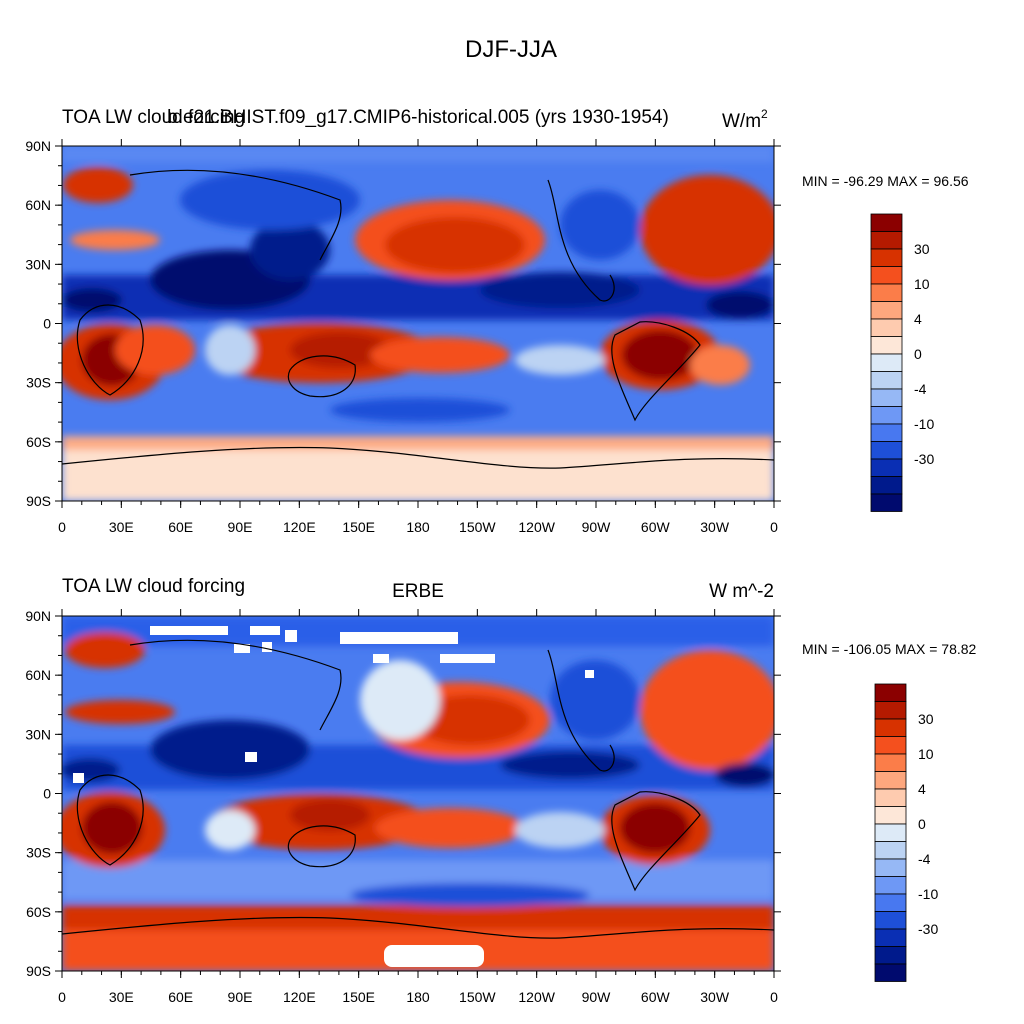 Image resolution: width=1024 pixels, height=1024 pixels. What do you see at coordinates (38, 146) in the screenshot?
I see `y-tick-label: 90N` at bounding box center [38, 146].